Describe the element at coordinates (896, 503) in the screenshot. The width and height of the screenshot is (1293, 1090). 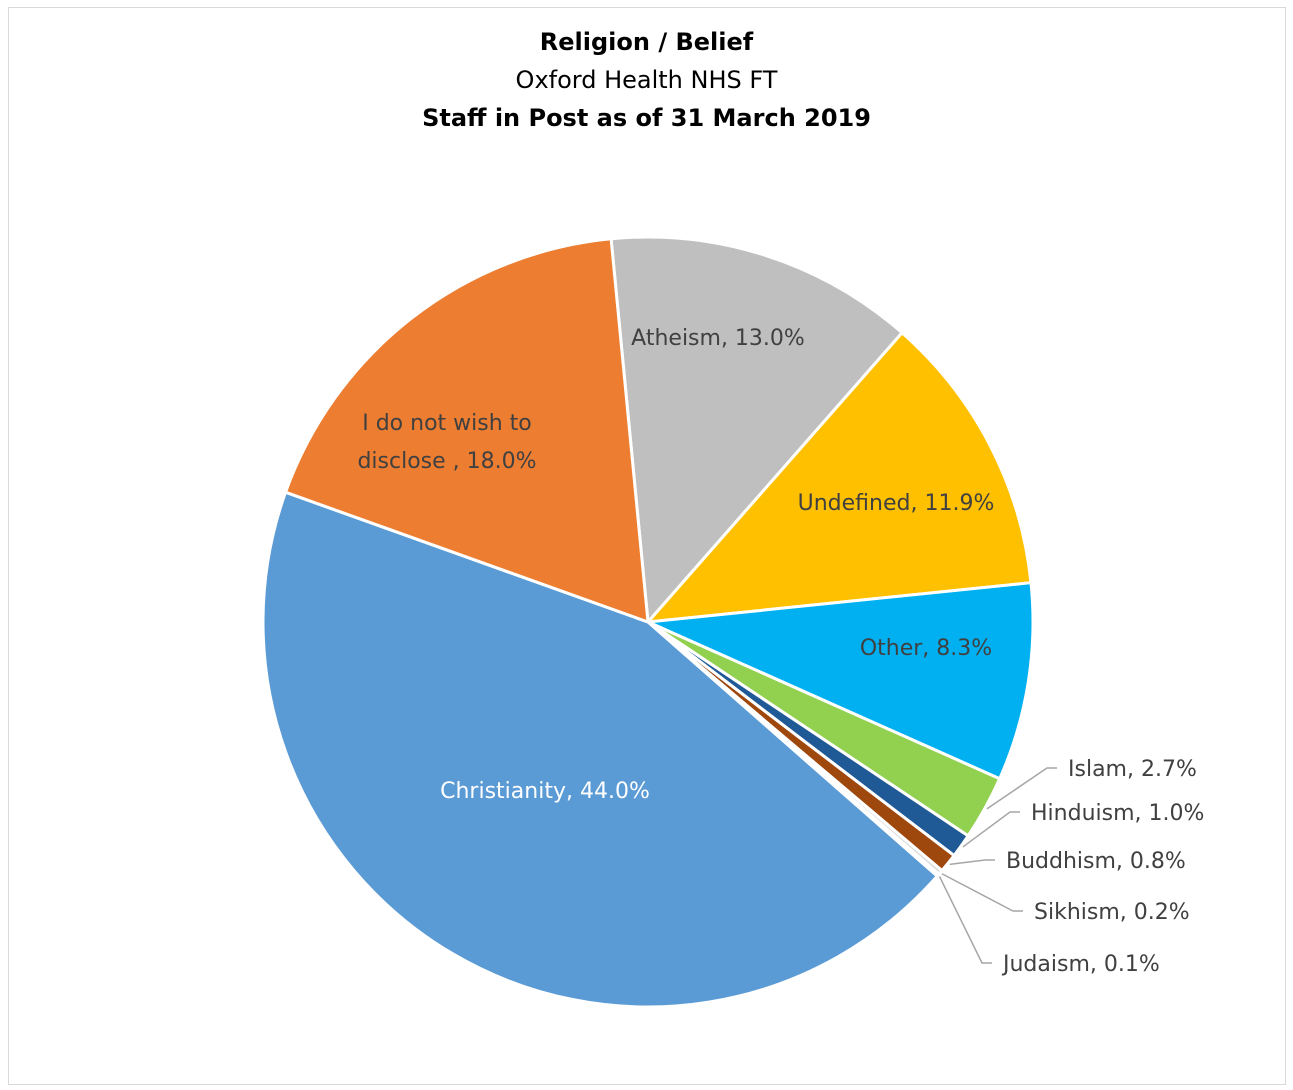
I see `data-label-undefined: Undefined, 11.9%` at that location.